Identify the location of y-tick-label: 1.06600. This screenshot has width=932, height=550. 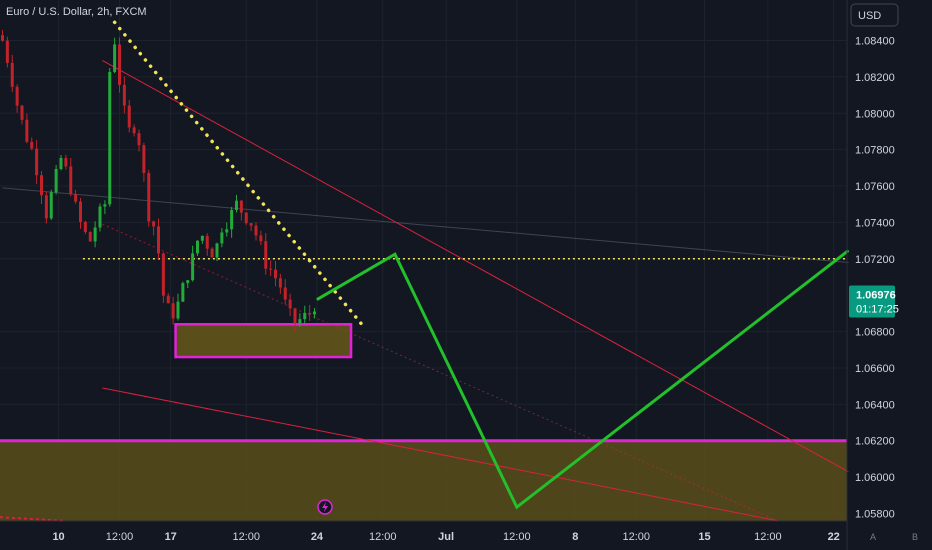
(875, 369).